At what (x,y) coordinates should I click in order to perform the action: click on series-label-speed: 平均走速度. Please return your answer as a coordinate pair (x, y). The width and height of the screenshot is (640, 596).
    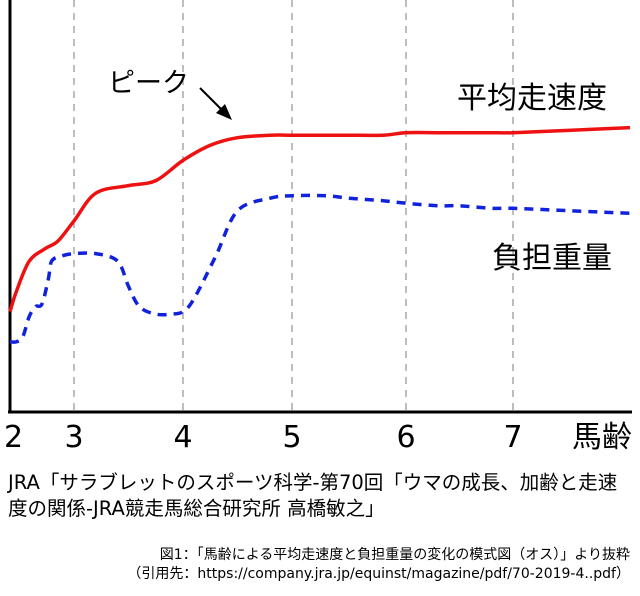
    Looking at the image, I should click on (532, 98).